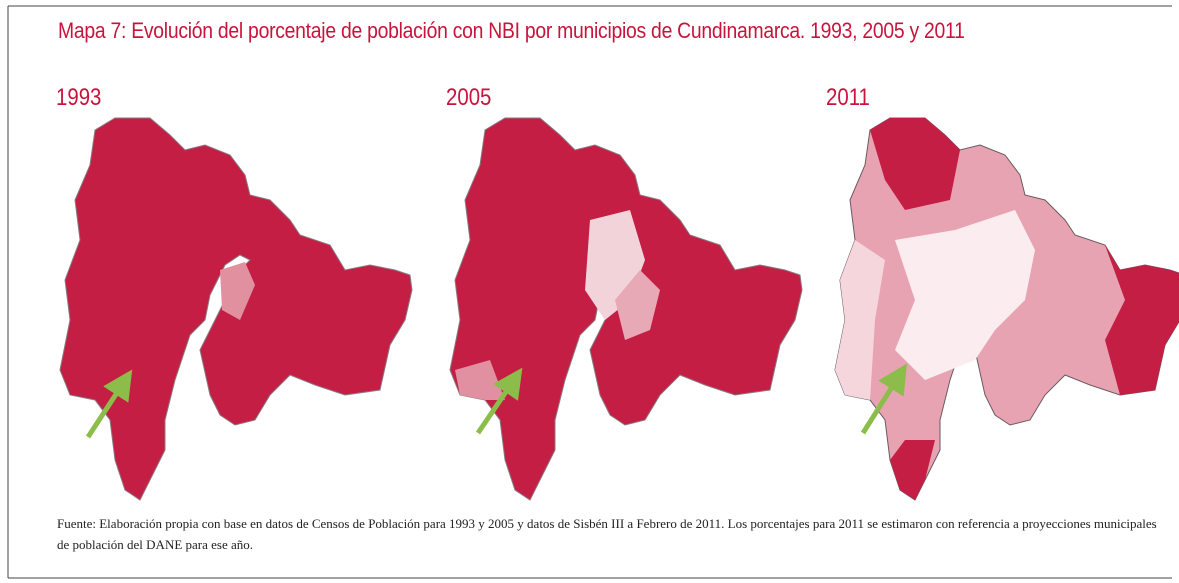 This screenshot has height=583, width=1179. Describe the element at coordinates (848, 97) in the screenshot. I see `year-label: 2011` at that location.